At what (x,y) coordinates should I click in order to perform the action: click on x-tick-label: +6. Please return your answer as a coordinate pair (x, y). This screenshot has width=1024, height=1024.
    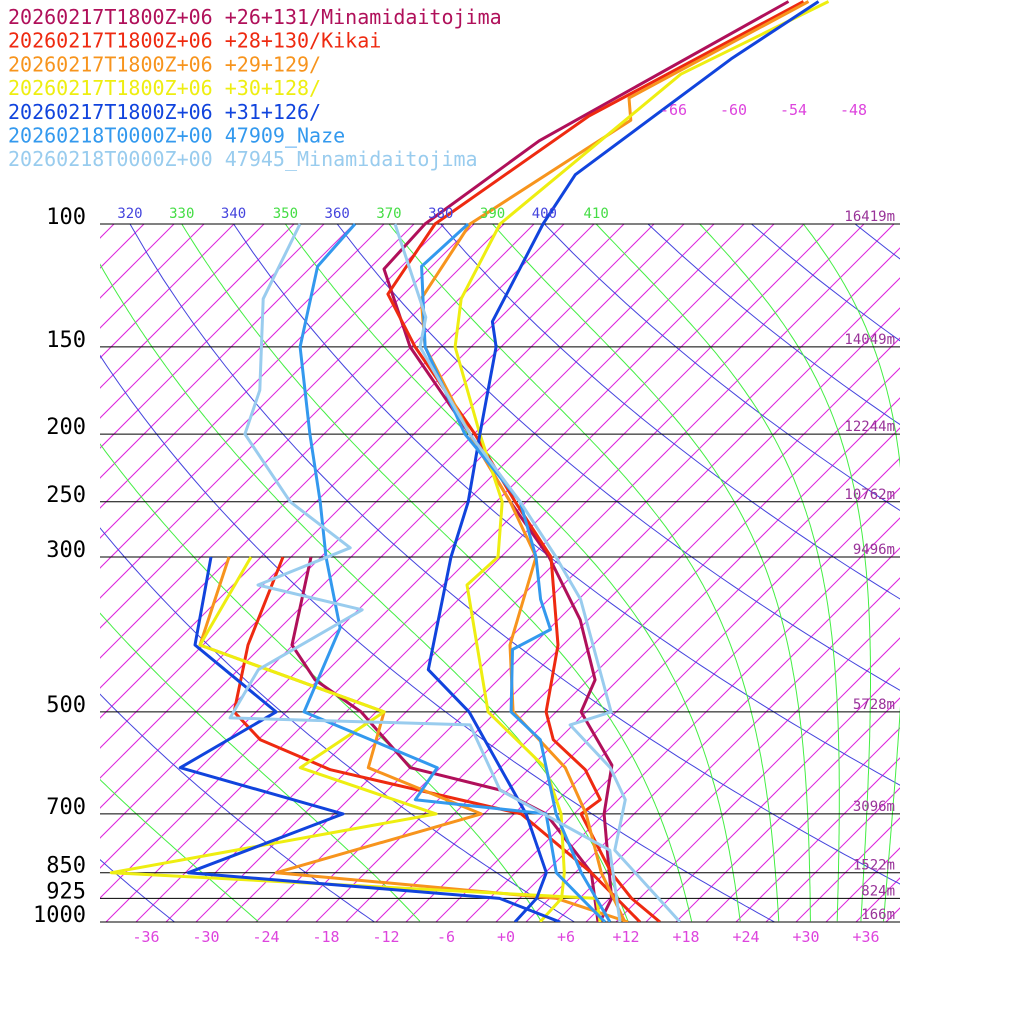
    Looking at the image, I should click on (566, 937).